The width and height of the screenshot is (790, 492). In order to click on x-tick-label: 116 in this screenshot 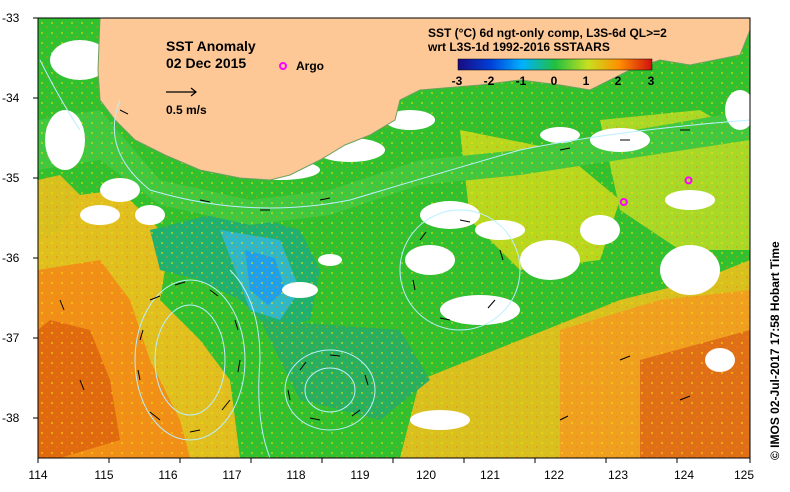, I will do `click(168, 475)`.